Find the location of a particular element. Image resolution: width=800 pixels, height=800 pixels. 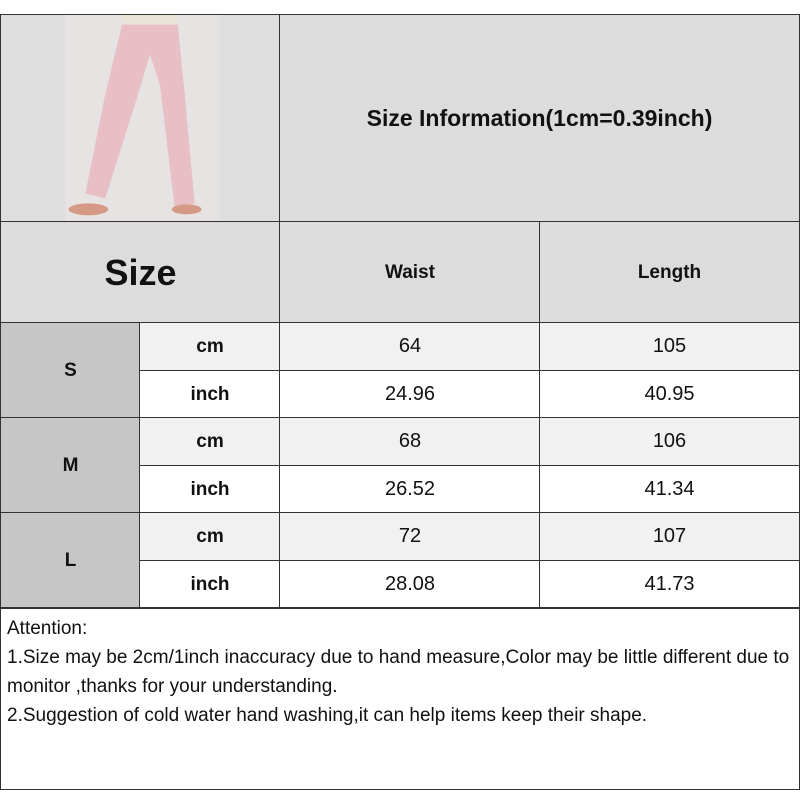

waist-value: 68 is located at coordinates (410, 441).